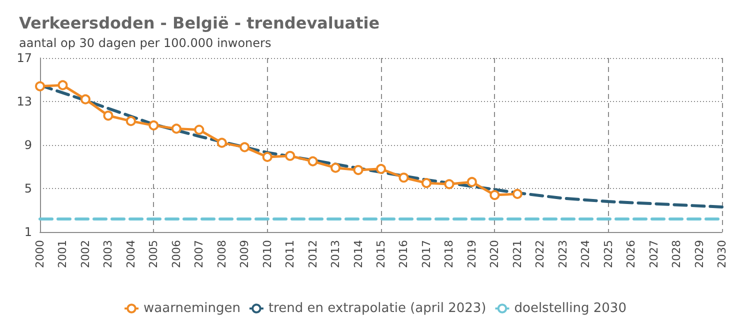 This screenshot has width=750, height=332. I want to click on x-tick-label: 2004, so click(131, 254).